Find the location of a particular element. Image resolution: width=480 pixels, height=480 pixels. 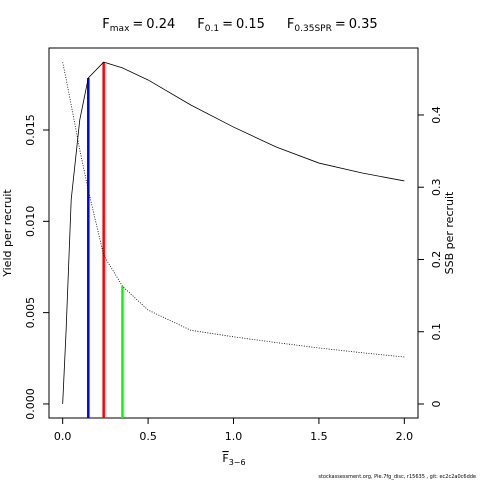

title-value: 0.35 is located at coordinates (363, 24).